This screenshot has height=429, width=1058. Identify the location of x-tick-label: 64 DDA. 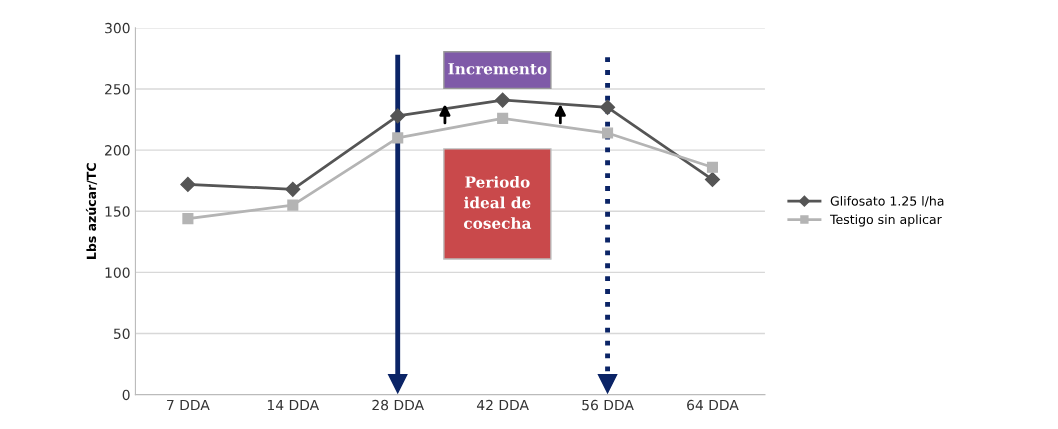
(713, 405).